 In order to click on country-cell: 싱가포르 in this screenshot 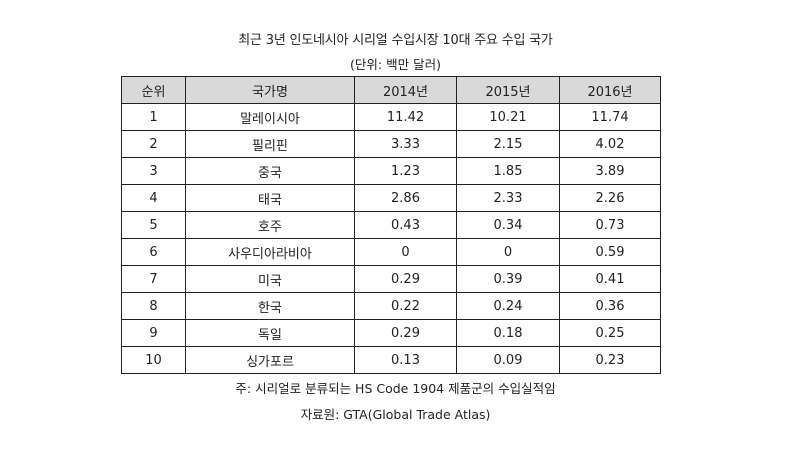, I will do `click(270, 360)`.